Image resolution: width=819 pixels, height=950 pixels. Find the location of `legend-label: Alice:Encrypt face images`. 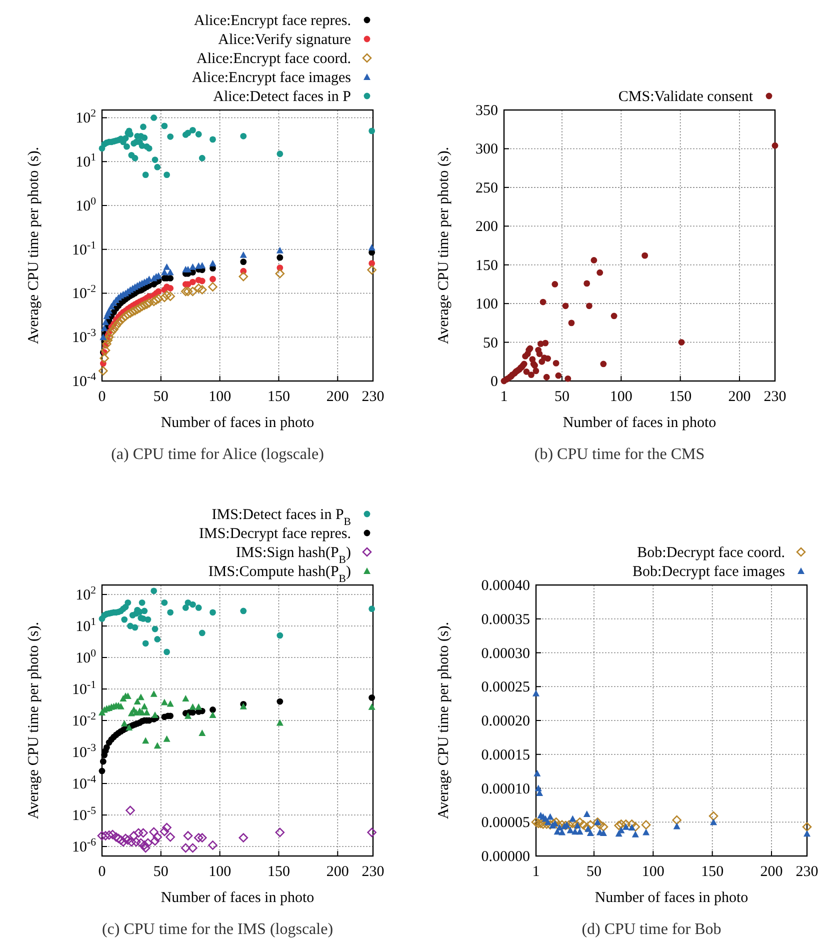

legend-label: Alice:Encrypt face images is located at coordinates (272, 78).